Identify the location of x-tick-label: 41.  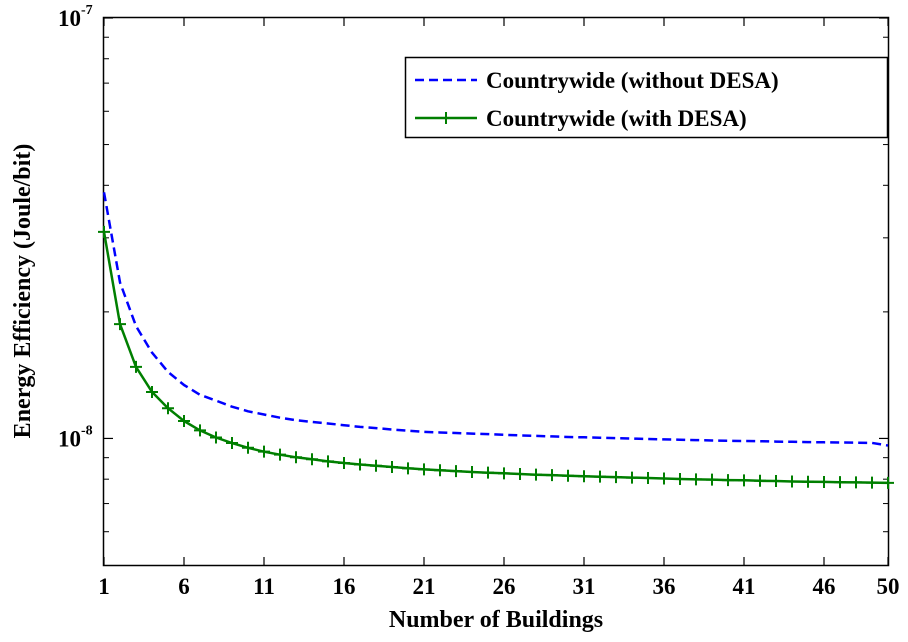
(744, 586).